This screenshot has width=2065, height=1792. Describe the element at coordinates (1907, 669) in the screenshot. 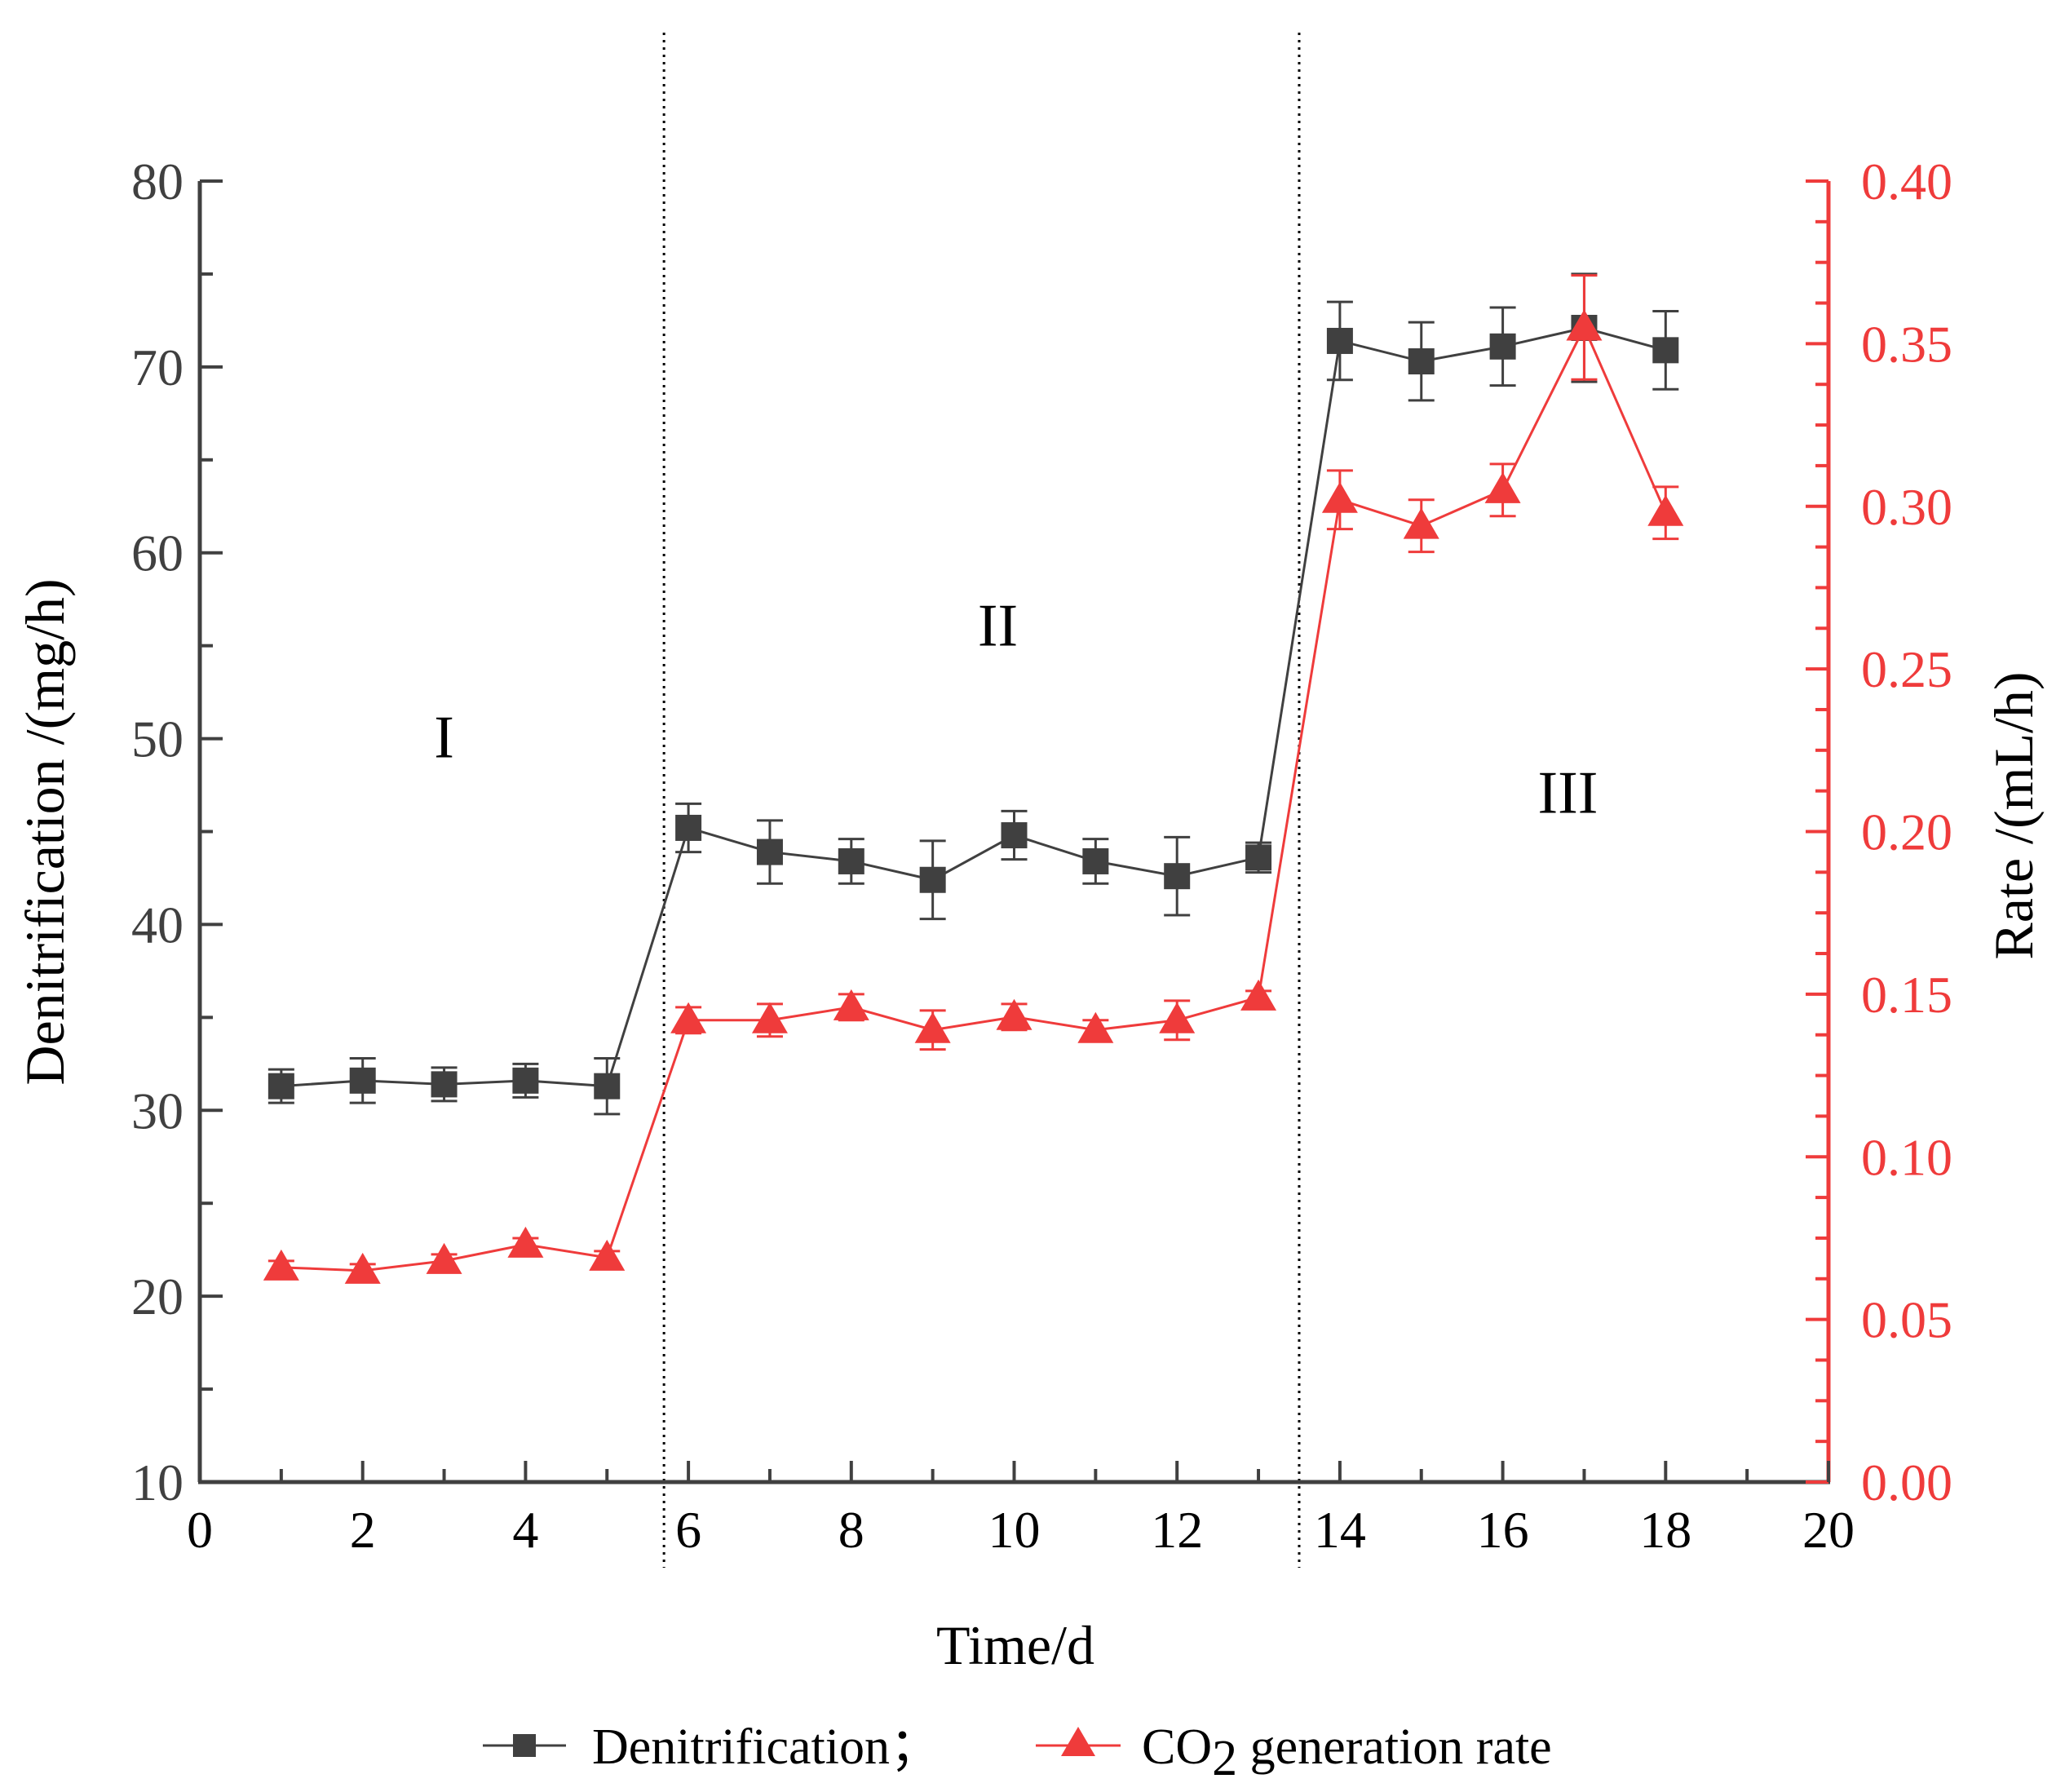

I see `right-y-tick-label: 0.25` at that location.